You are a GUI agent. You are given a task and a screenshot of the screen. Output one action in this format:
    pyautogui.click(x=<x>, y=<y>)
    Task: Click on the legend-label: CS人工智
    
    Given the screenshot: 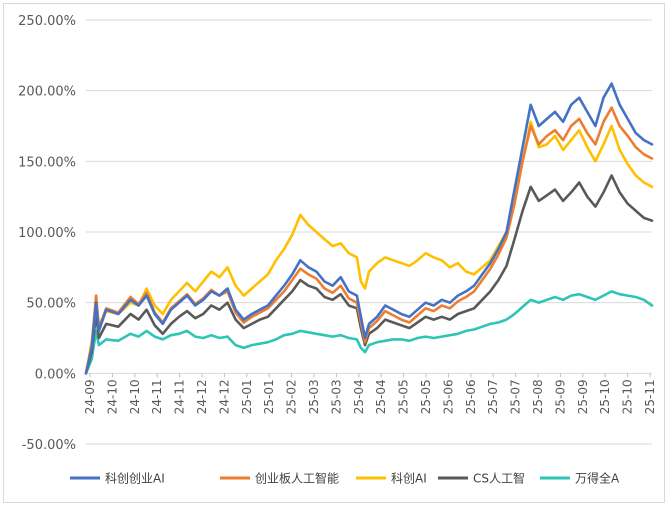 What is the action you would take?
    pyautogui.click(x=499, y=478)
    